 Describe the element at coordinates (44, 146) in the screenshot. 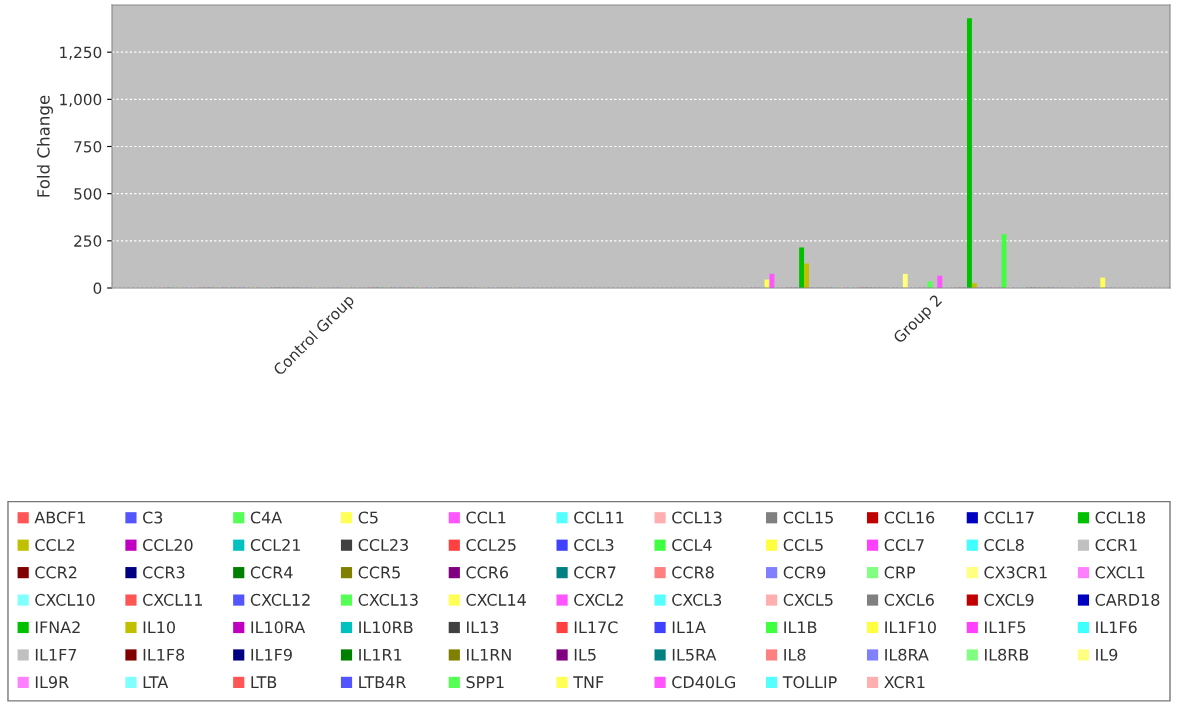

I see `y-axis-title: Fold Change` at that location.